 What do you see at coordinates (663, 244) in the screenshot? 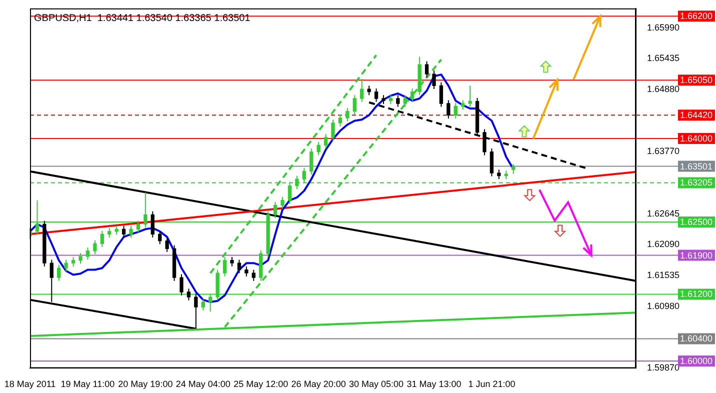
I see `y-tick-label: 1.62090` at bounding box center [663, 244].